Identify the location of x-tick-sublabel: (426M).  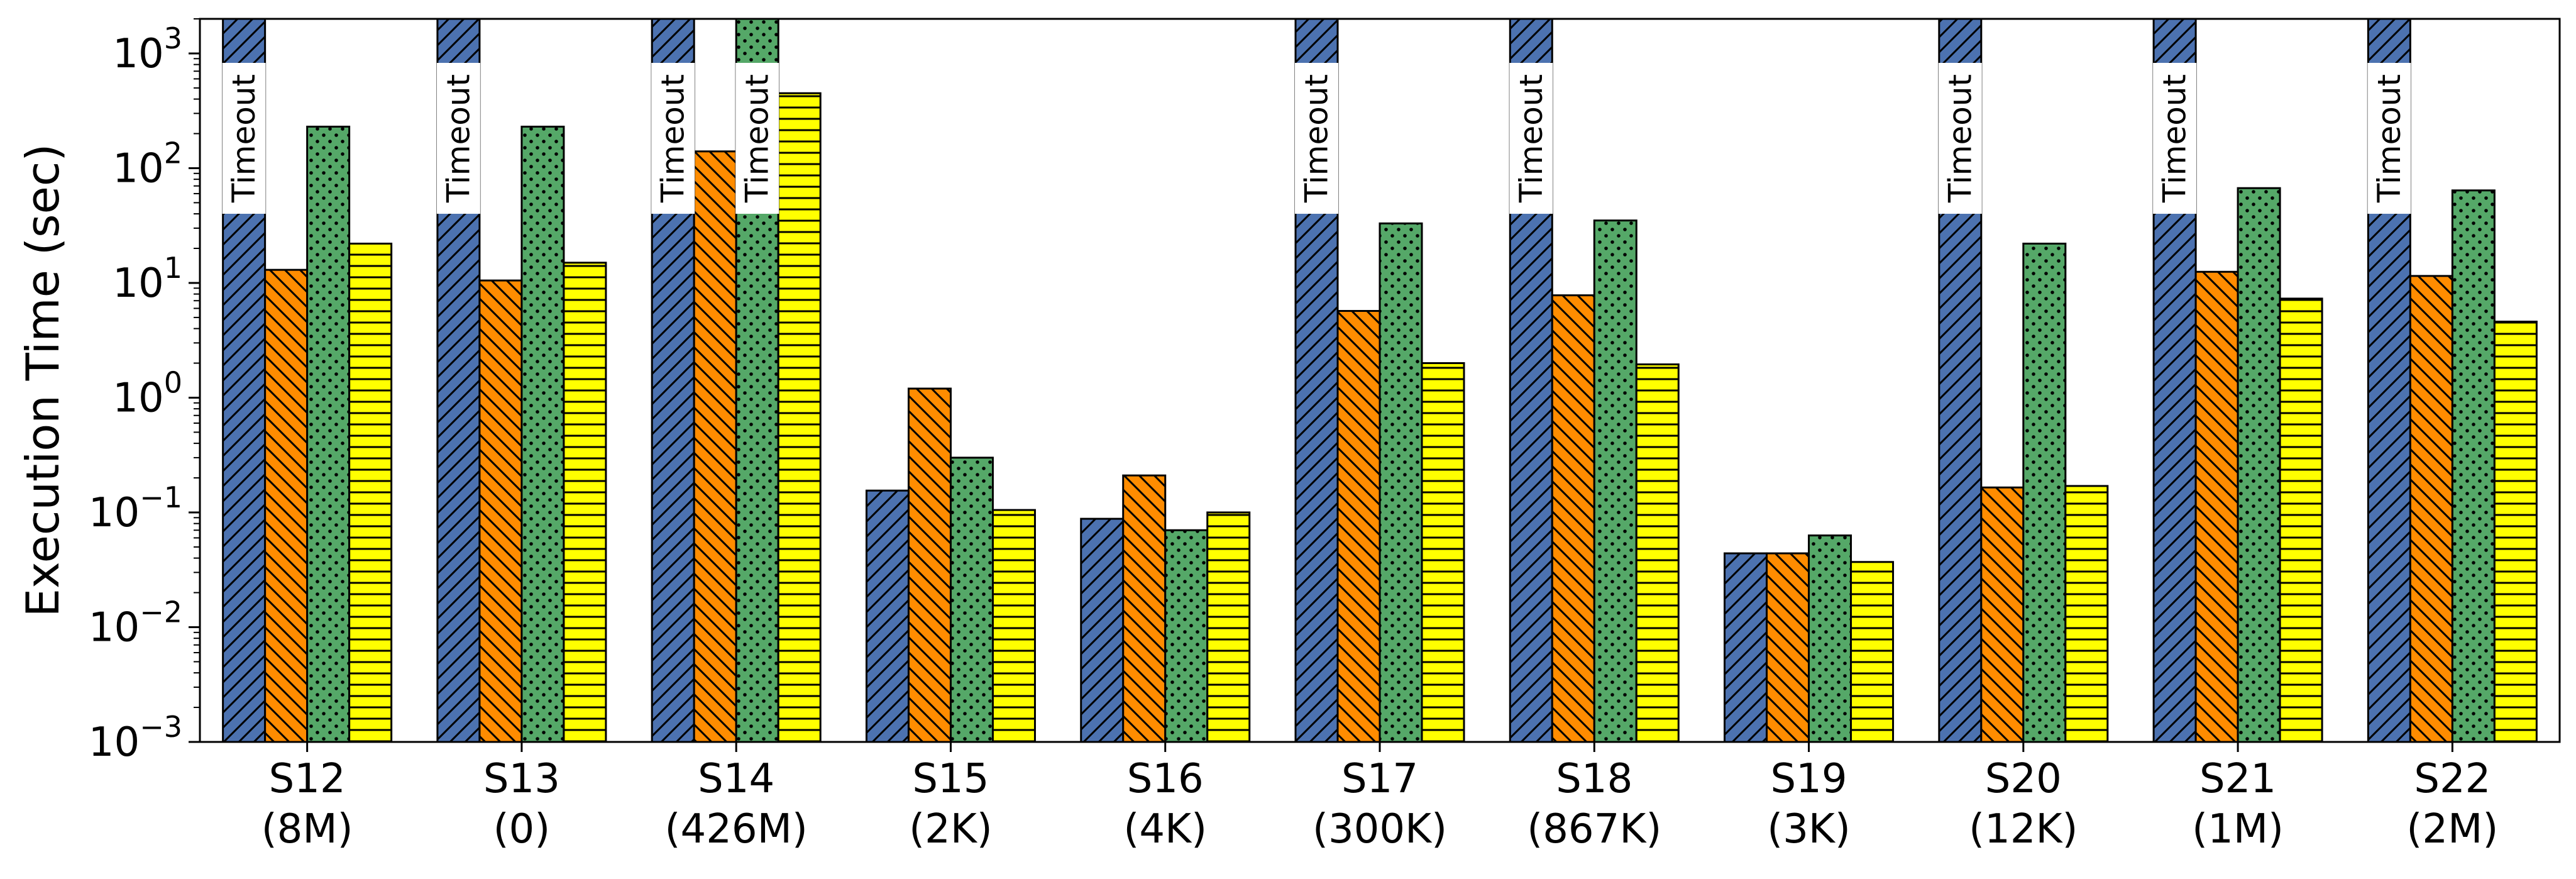
(736, 829).